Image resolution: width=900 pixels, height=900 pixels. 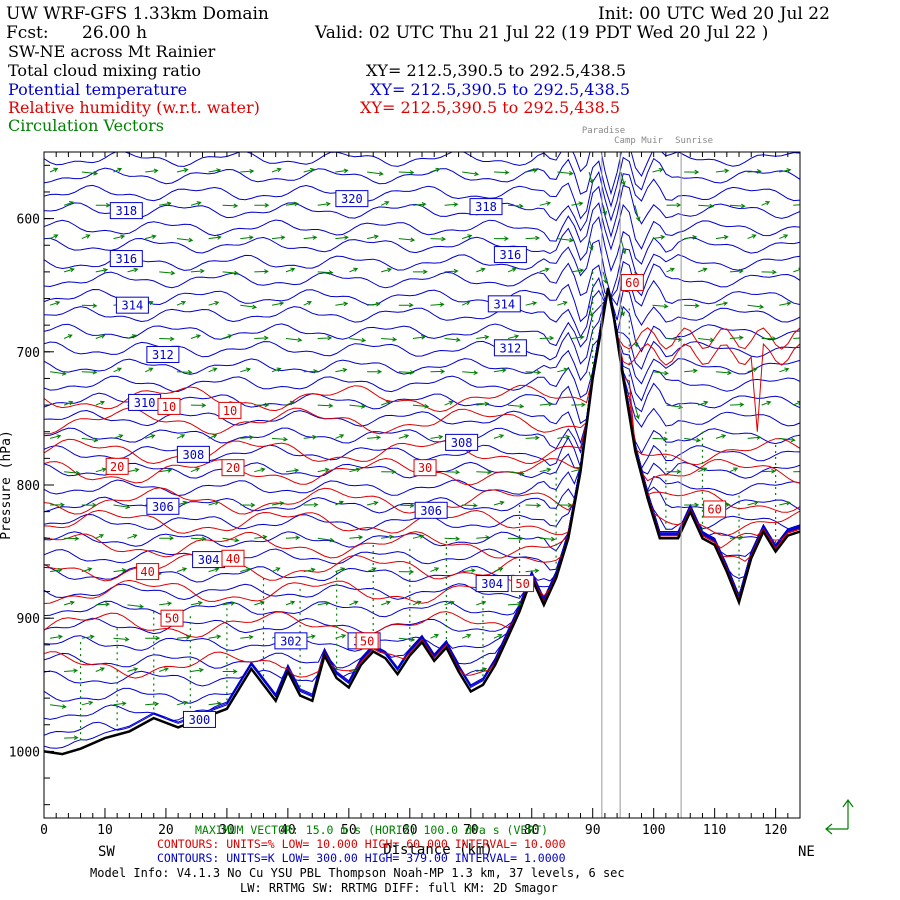 What do you see at coordinates (163, 355) in the screenshot?
I see `theta-label: 312` at bounding box center [163, 355].